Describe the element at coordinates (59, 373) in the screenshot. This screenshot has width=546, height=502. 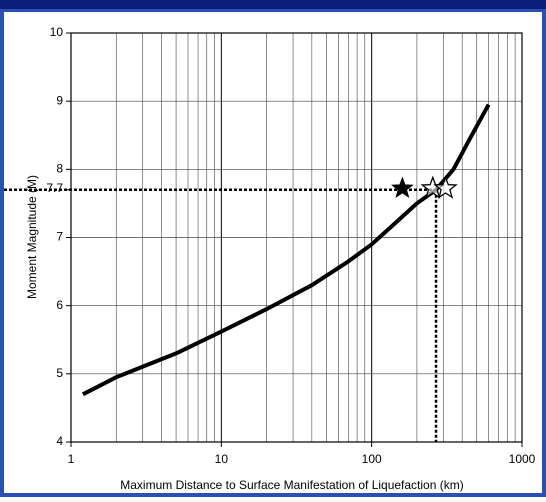
I see `y-tick-label: 5` at that location.